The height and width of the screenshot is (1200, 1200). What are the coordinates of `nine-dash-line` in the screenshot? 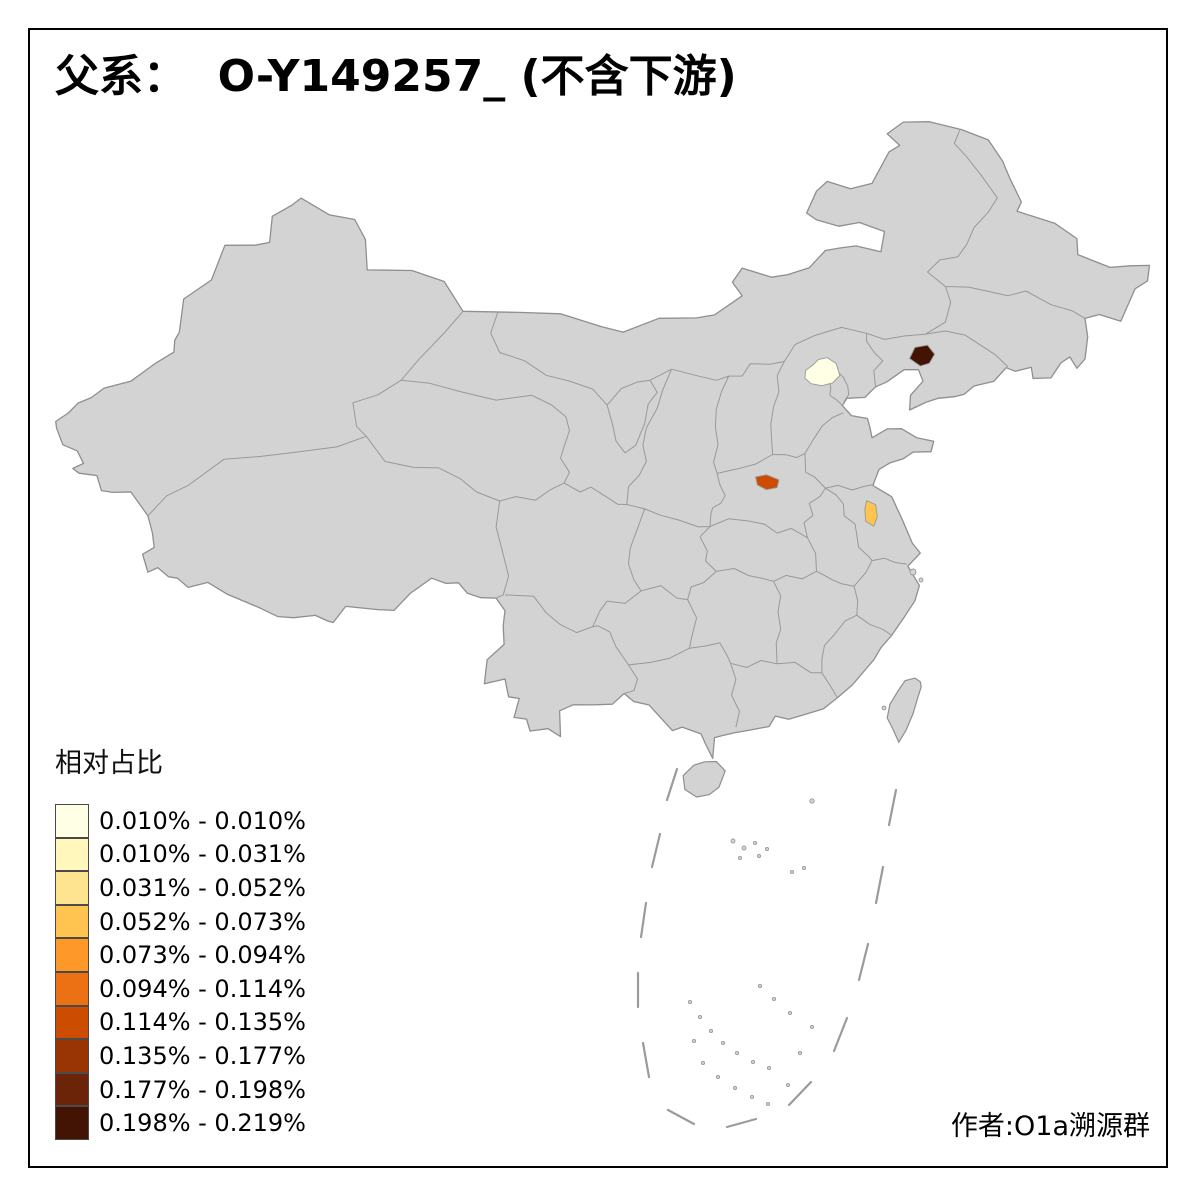 It's located at (767, 948).